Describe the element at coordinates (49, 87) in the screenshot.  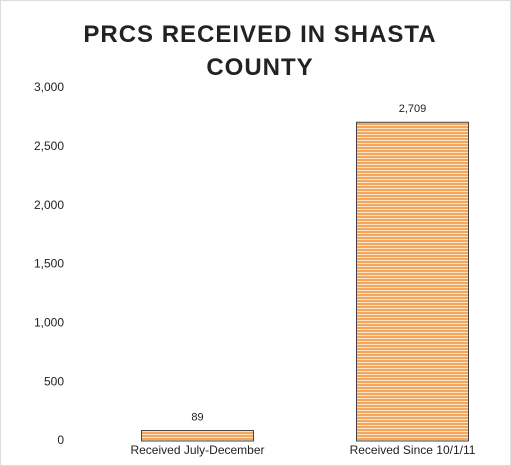
I see `y-tick-label: 3,000` at that location.